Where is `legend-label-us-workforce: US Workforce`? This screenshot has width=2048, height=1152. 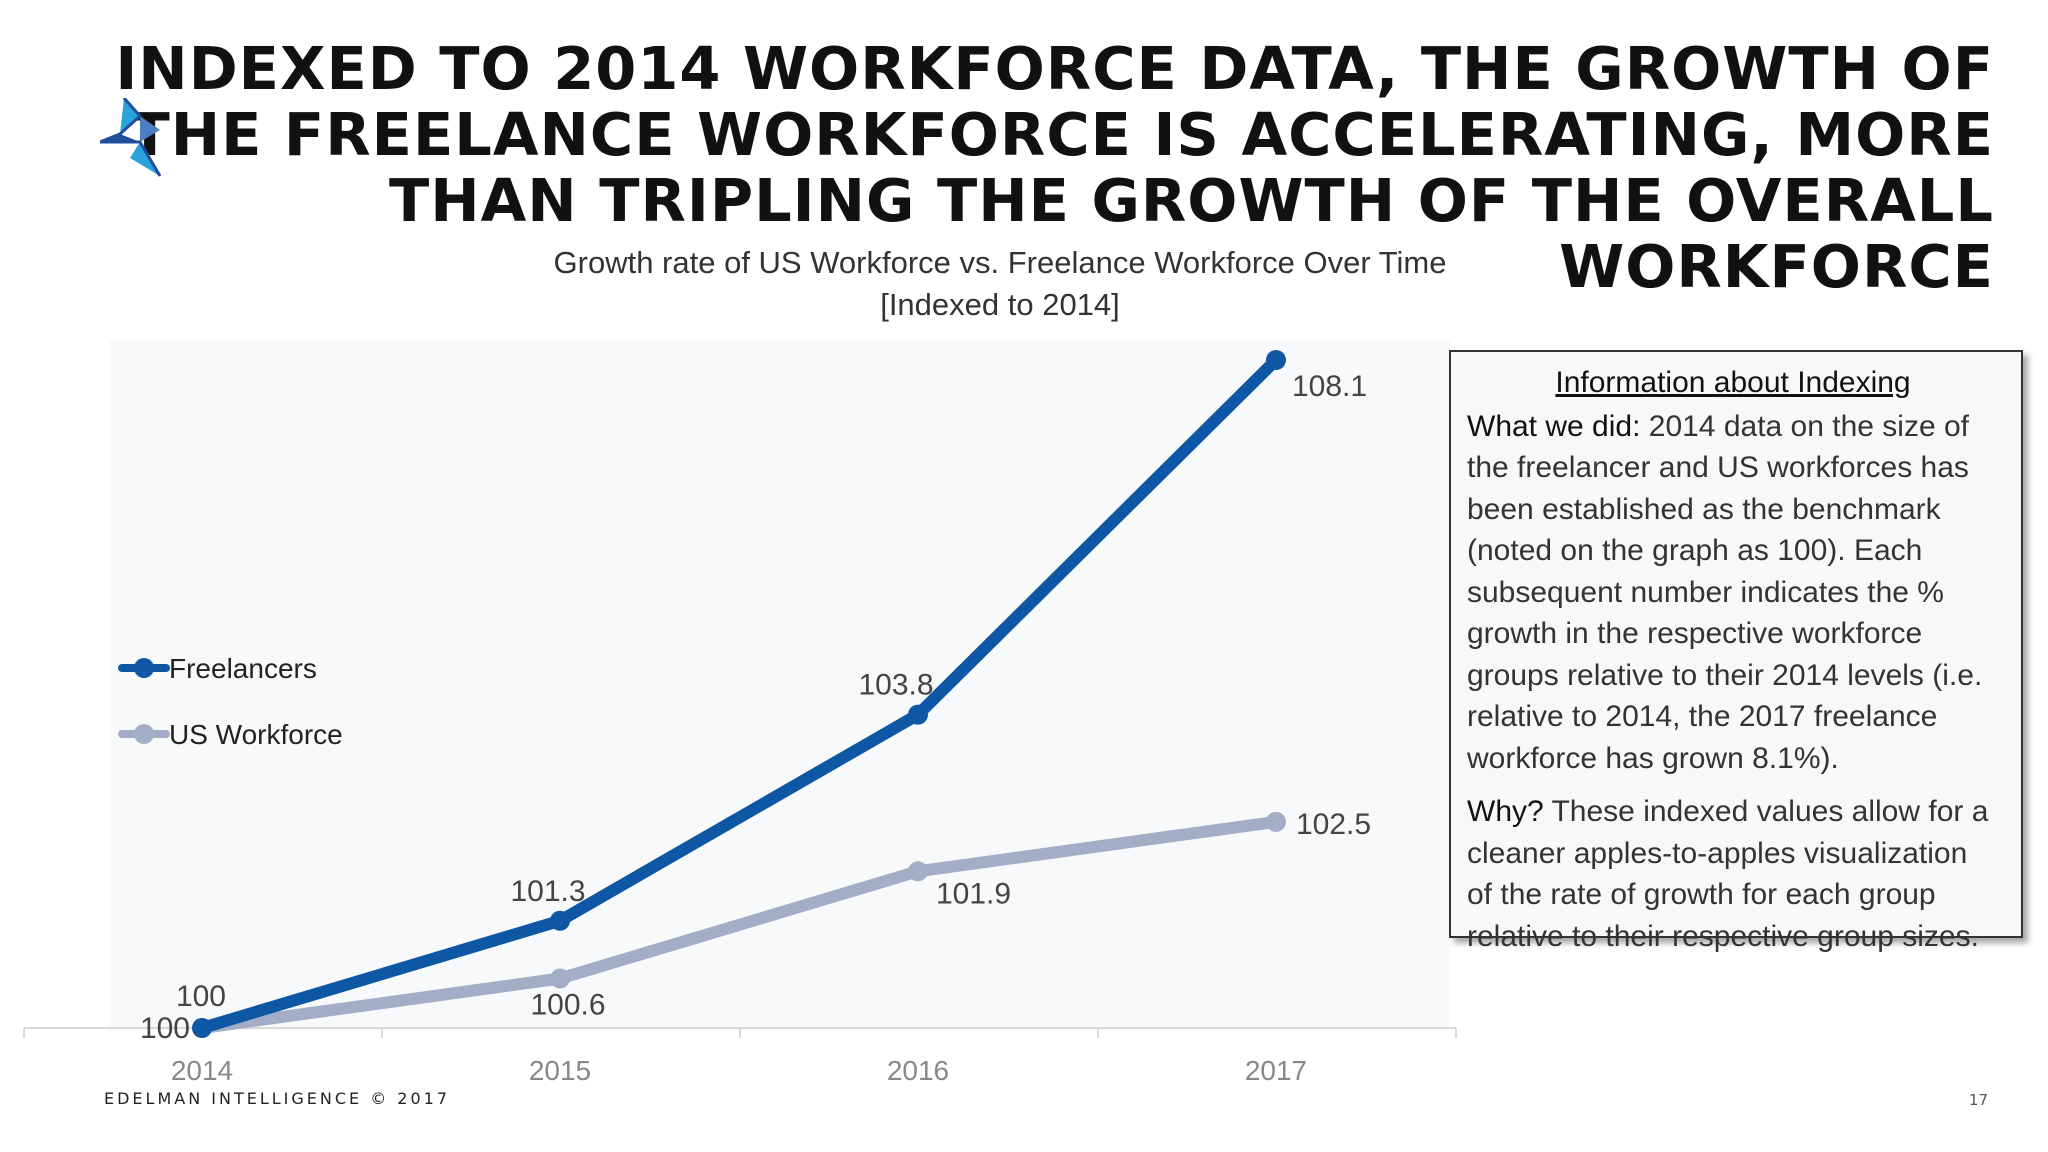 legend-label-us-workforce: US Workforce is located at coordinates (256, 734).